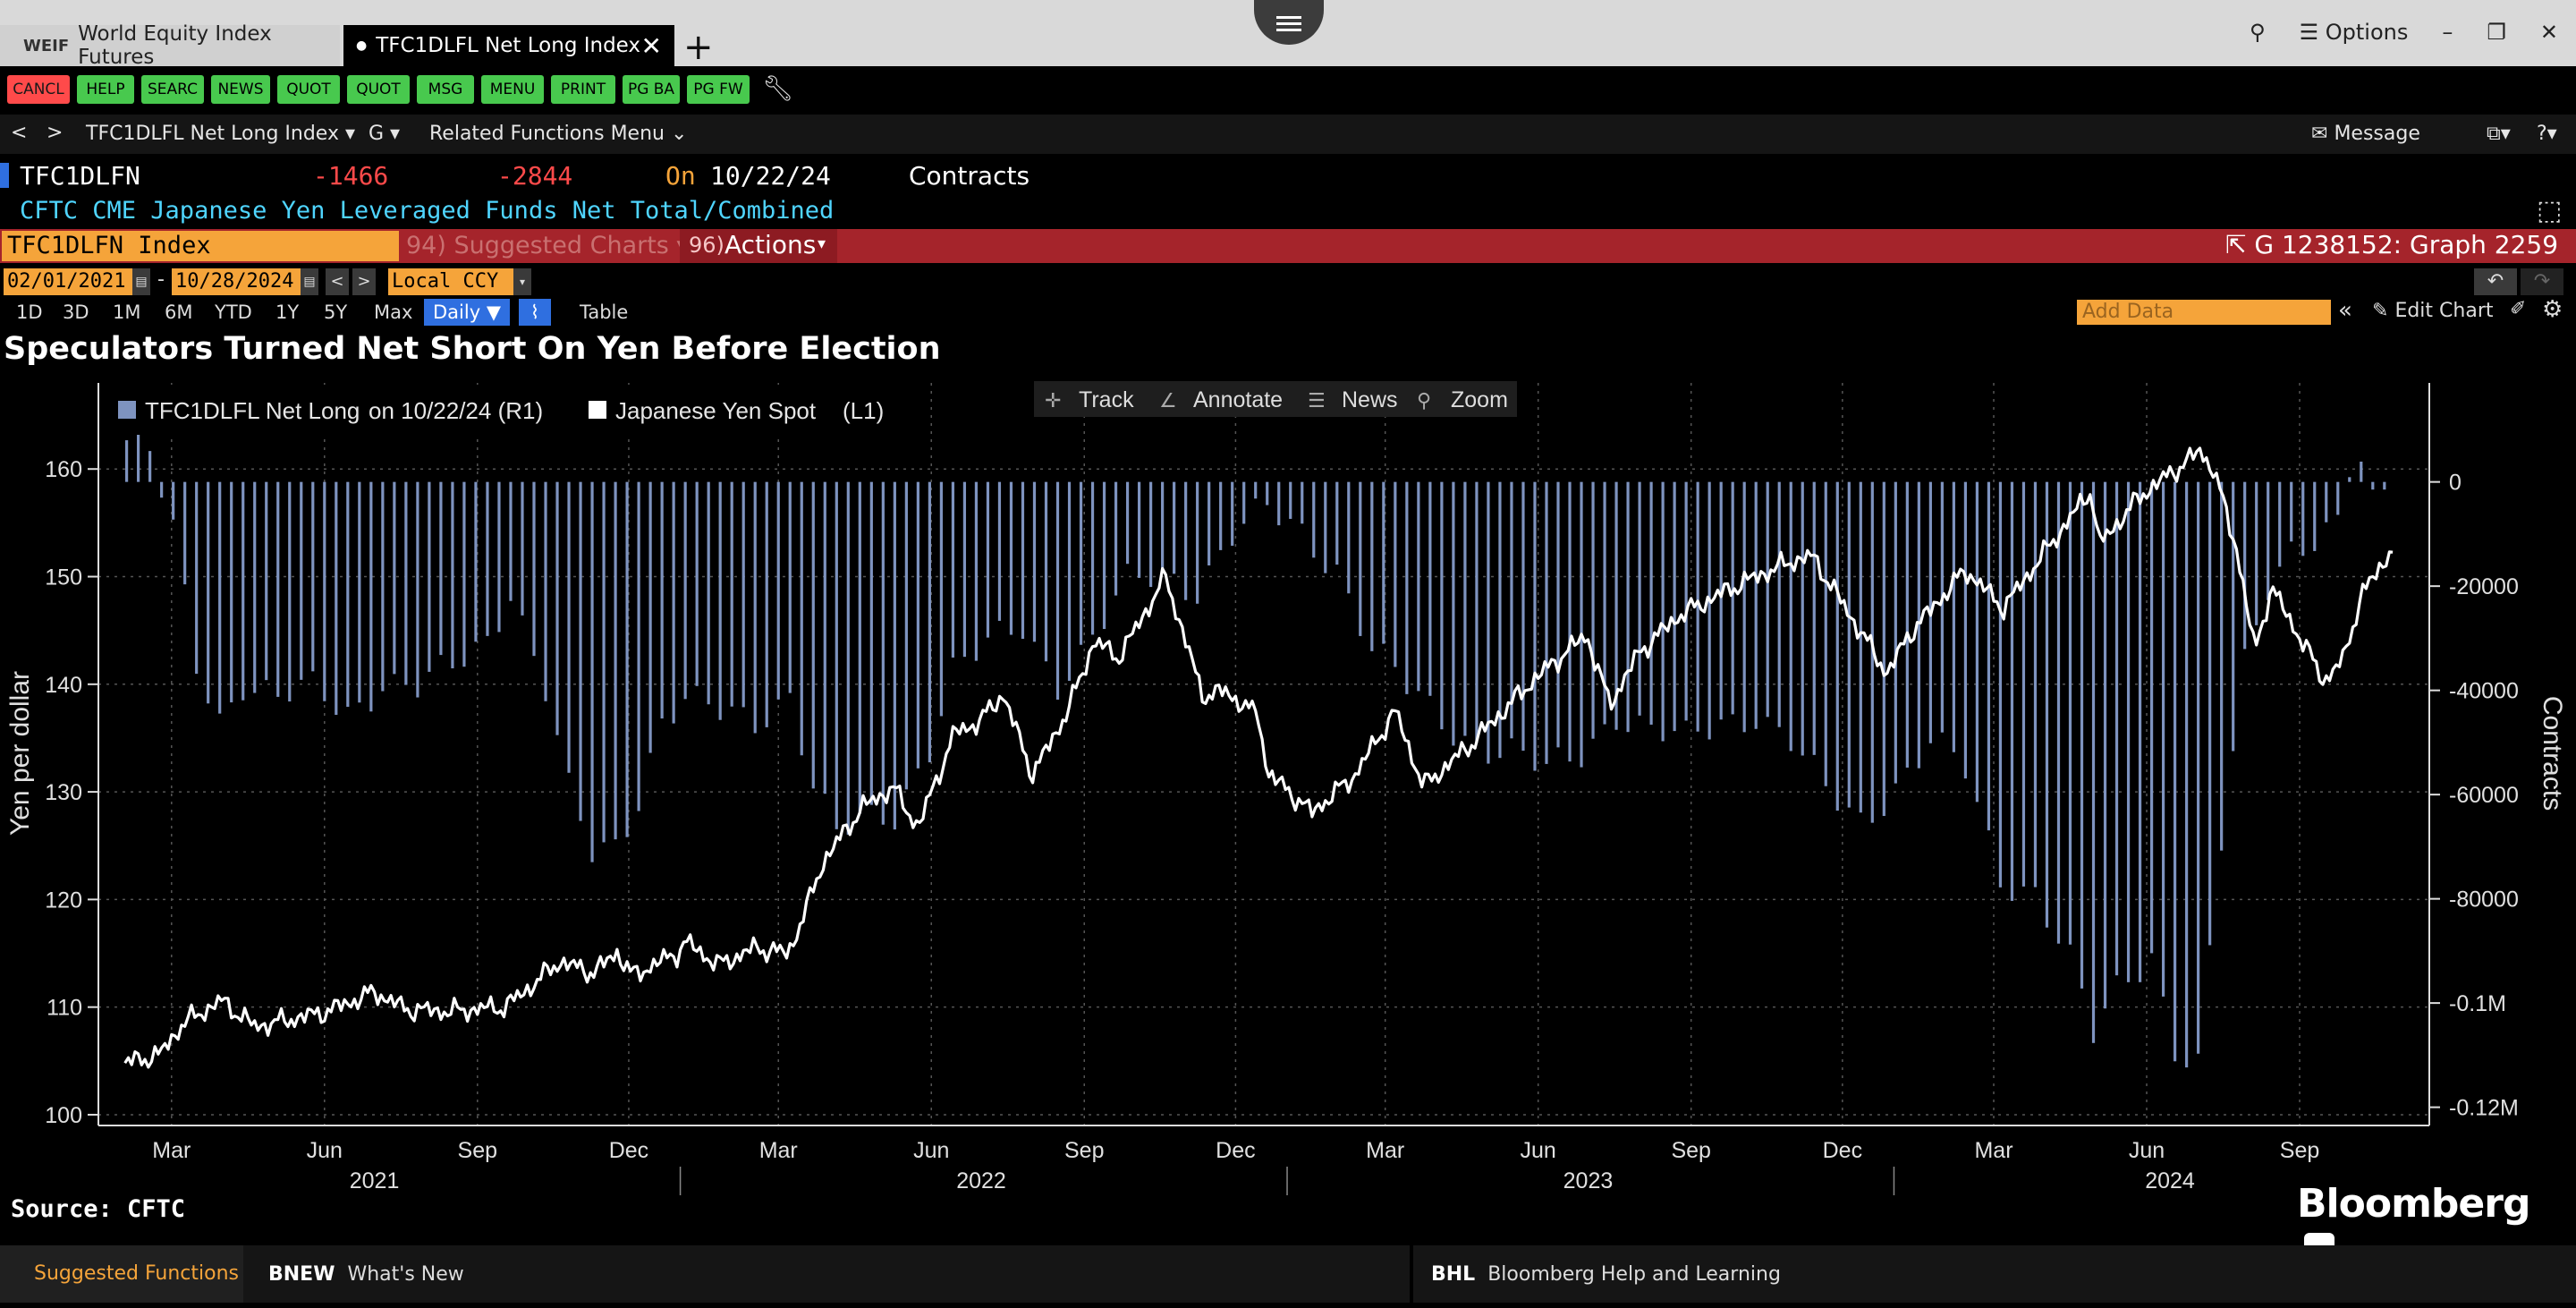  Describe the element at coordinates (141, 281) in the screenshot. I see `start-calendar-icon: ▤` at that location.